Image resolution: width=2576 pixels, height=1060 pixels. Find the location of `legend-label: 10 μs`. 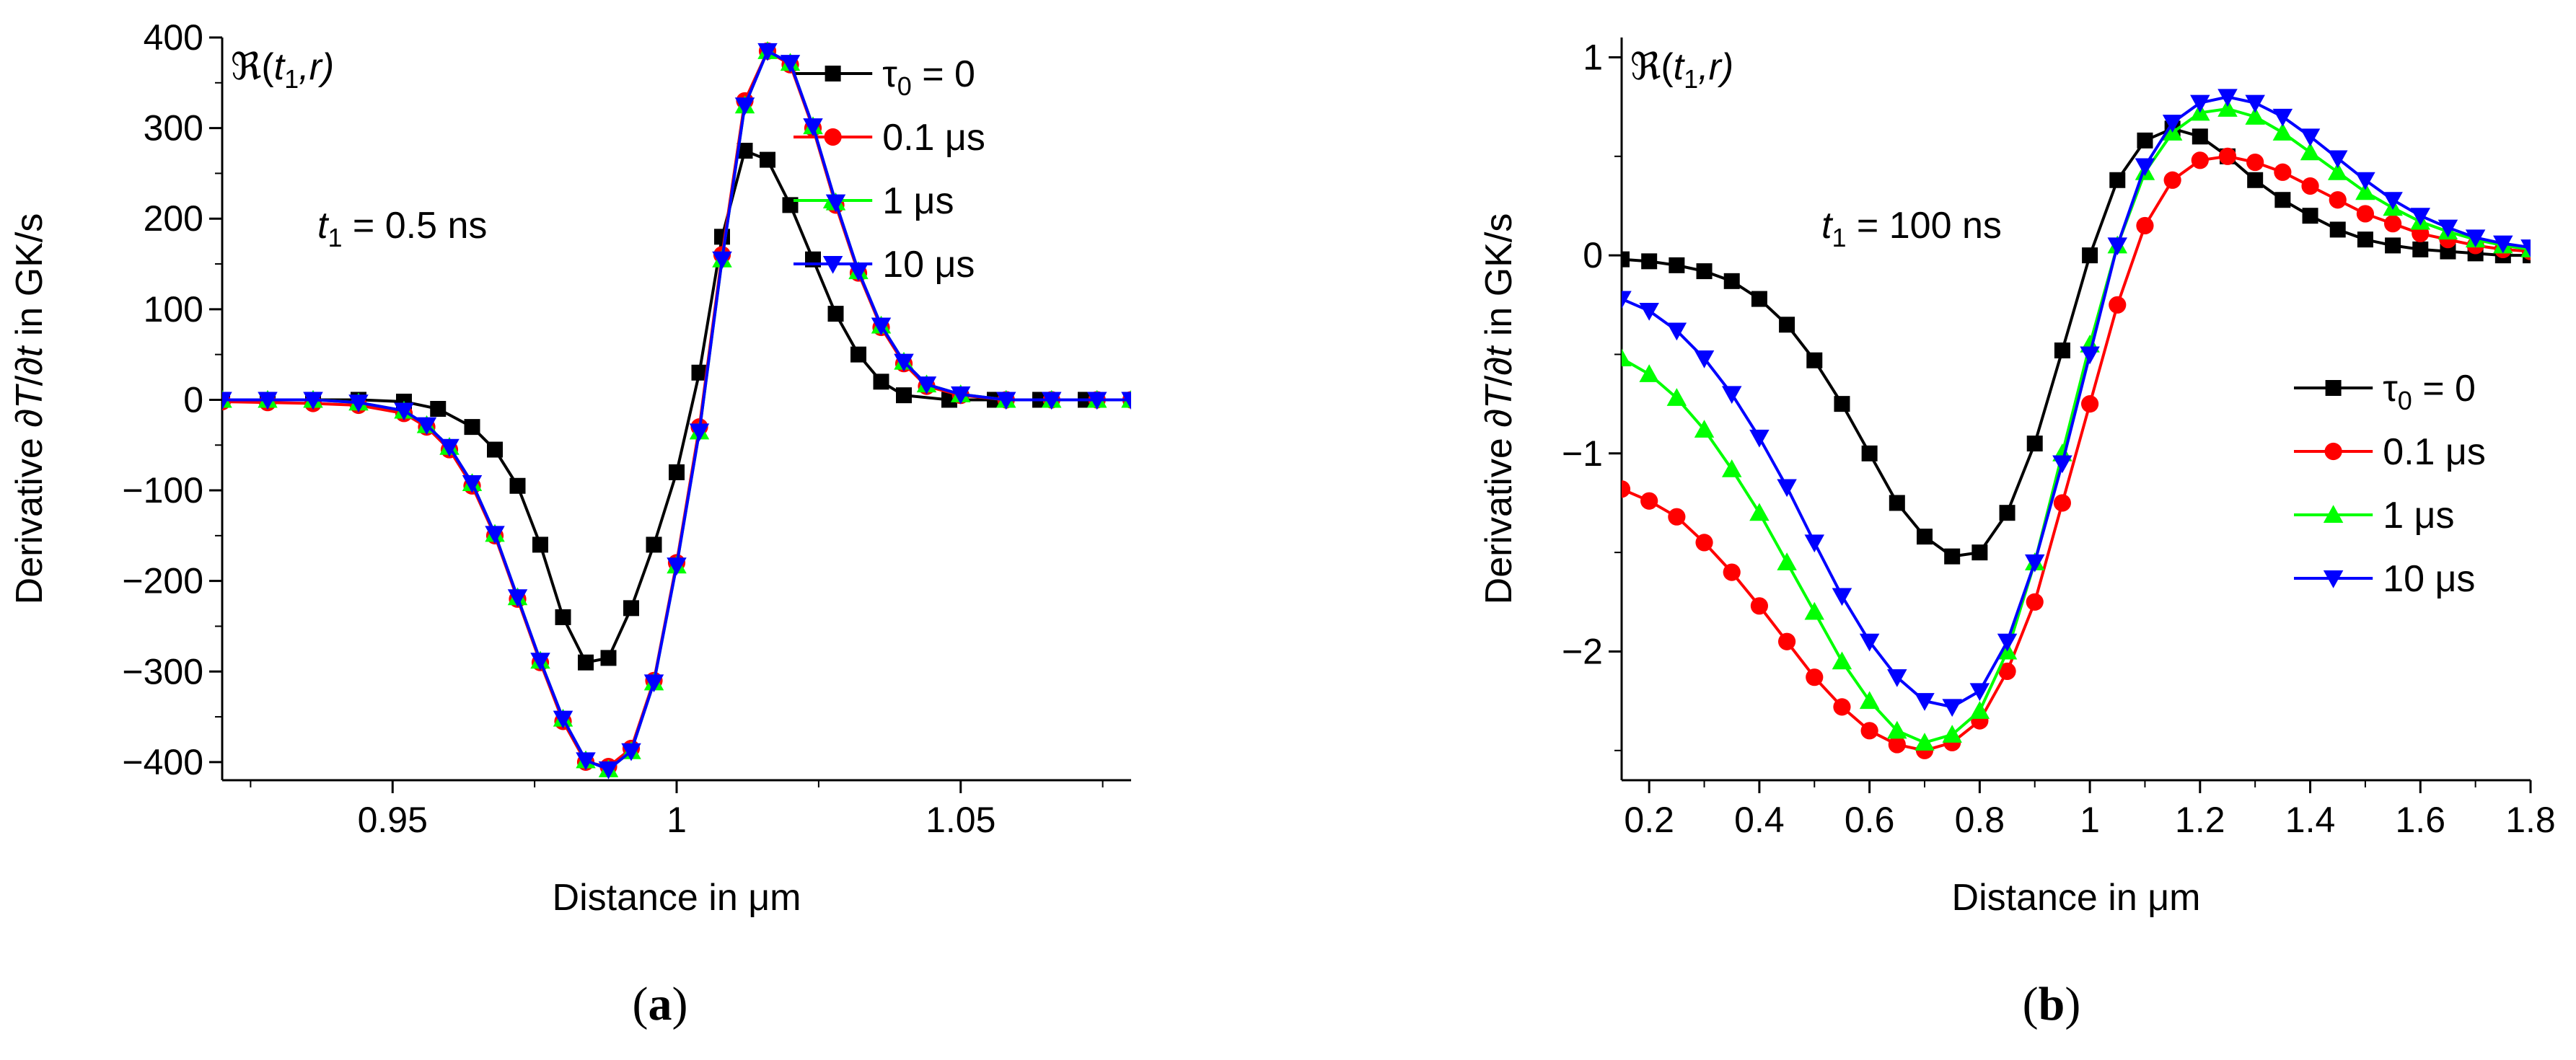

legend-label: 10 μs is located at coordinates (928, 265).